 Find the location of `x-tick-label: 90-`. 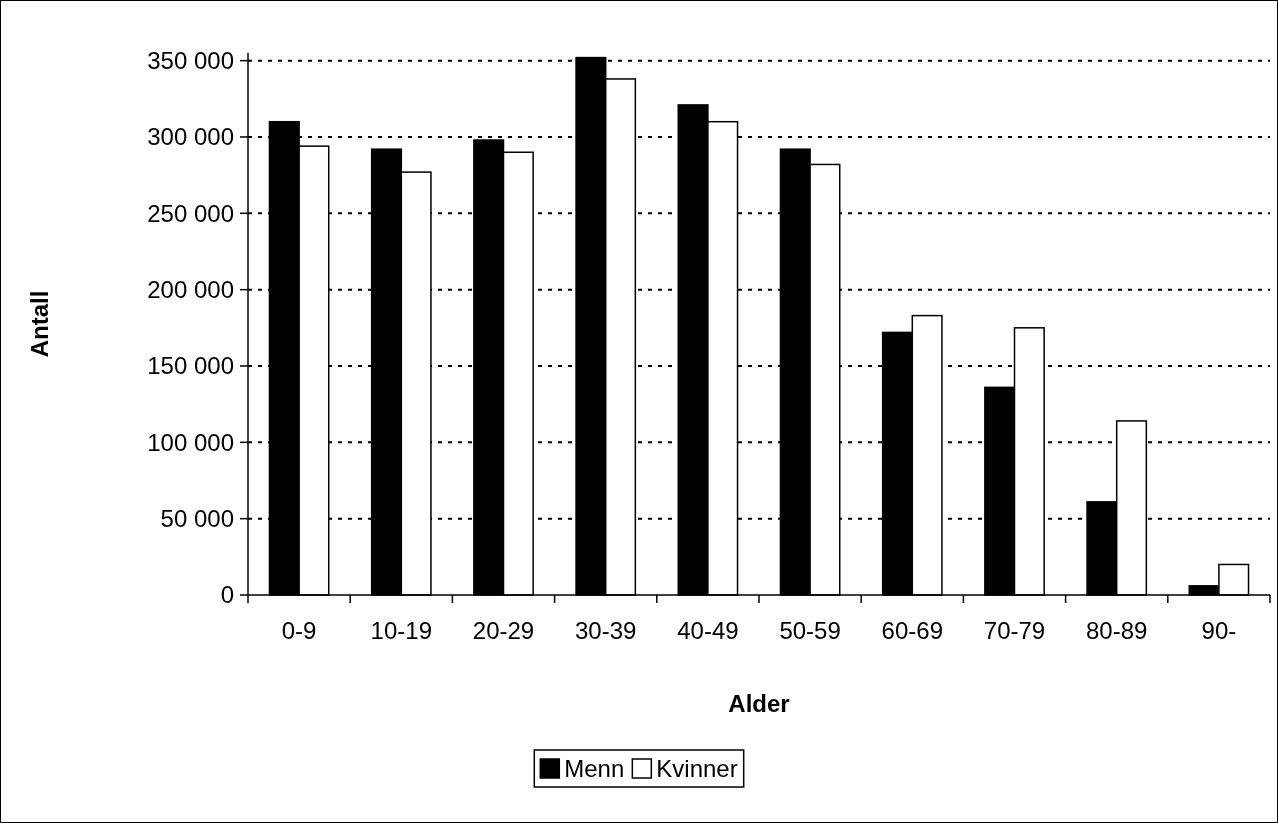

x-tick-label: 90- is located at coordinates (1219, 630).